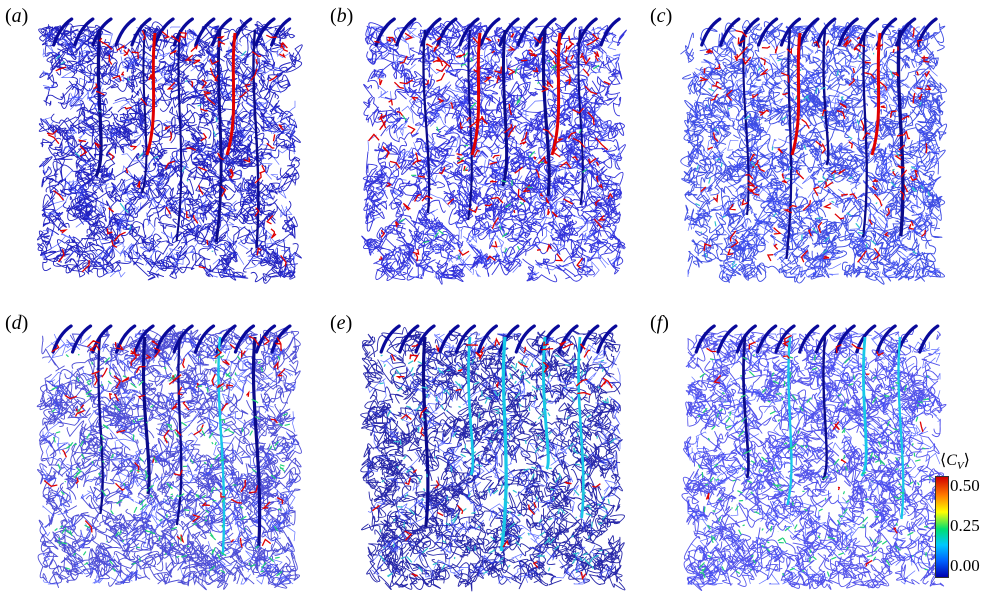 The height and width of the screenshot is (595, 999). I want to click on colorbar-tick-min: 0.00, so click(965, 565).